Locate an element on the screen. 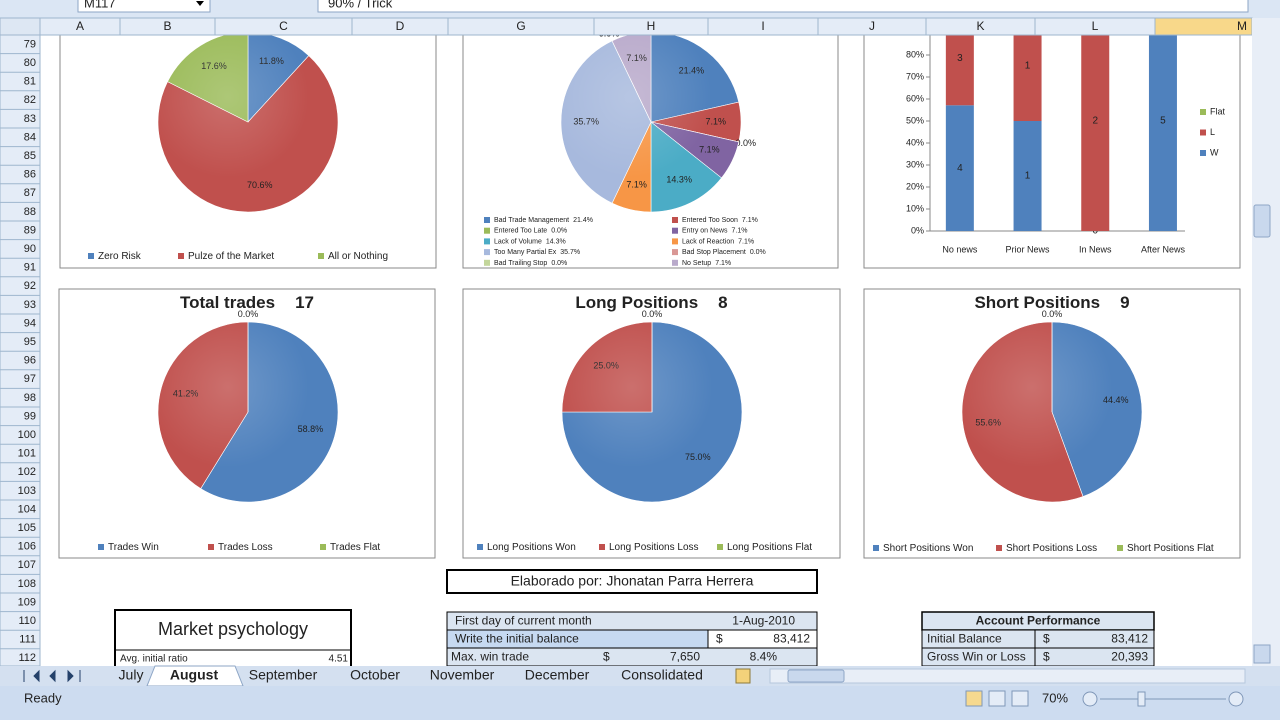 This screenshot has height=720, width=1280. chart-title-text: Total trades is located at coordinates (227, 302).